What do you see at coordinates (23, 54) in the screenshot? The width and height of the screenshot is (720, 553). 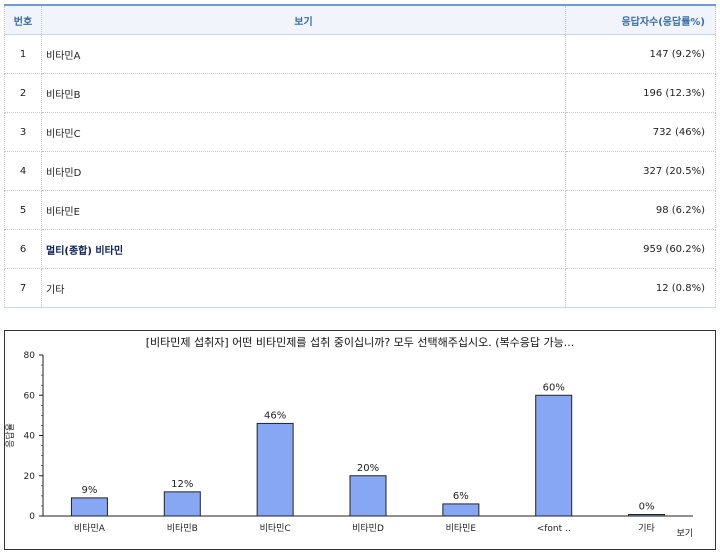 I see `row-no: 1` at bounding box center [23, 54].